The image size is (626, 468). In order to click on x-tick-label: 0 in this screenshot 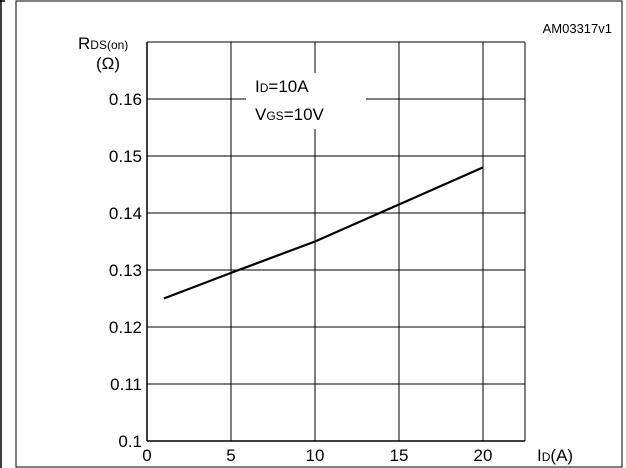, I will do `click(146, 455)`.